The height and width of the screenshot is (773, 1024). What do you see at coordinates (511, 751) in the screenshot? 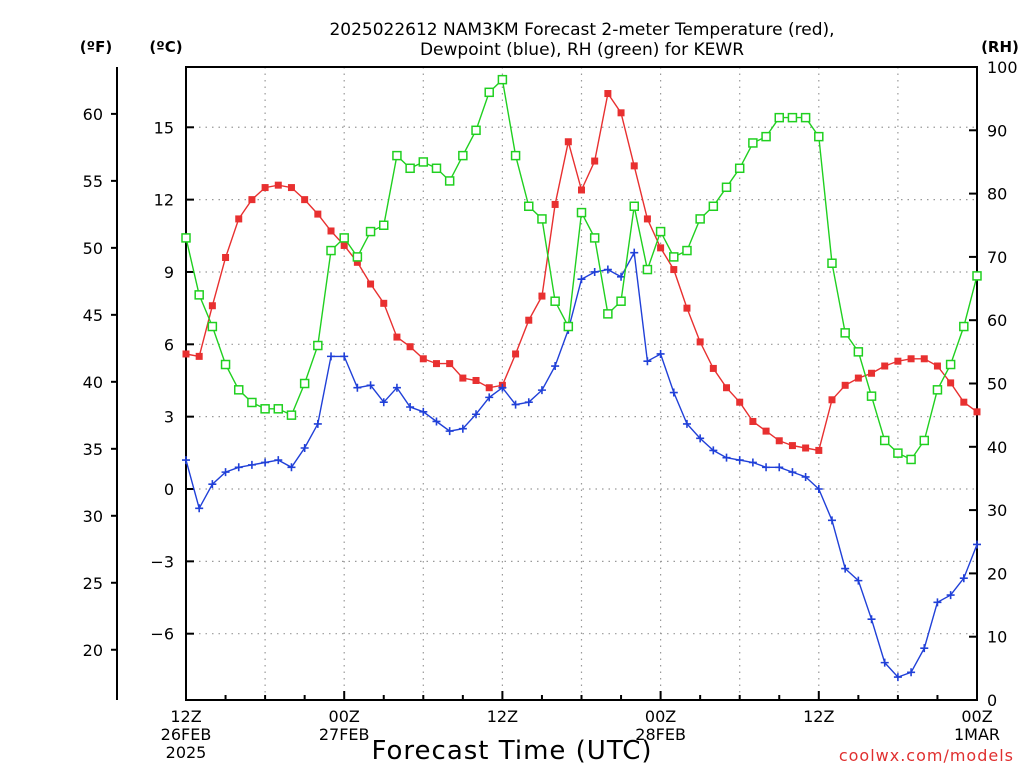
I see `x-axis-label: Forecast Time (UTC)` at bounding box center [511, 751].